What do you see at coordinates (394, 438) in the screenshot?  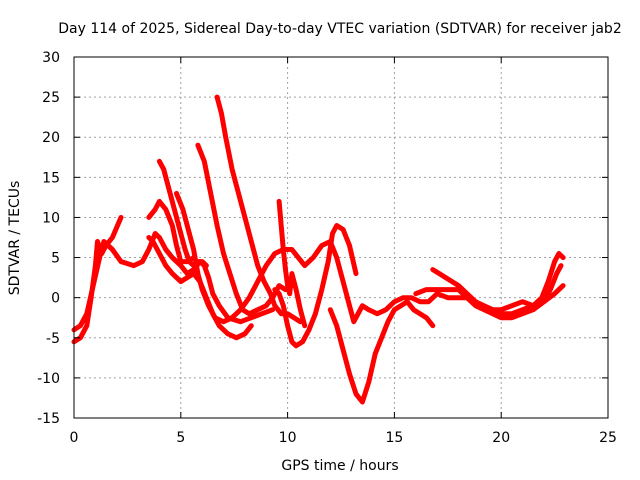 I see `x-tick-label: 15` at bounding box center [394, 438].